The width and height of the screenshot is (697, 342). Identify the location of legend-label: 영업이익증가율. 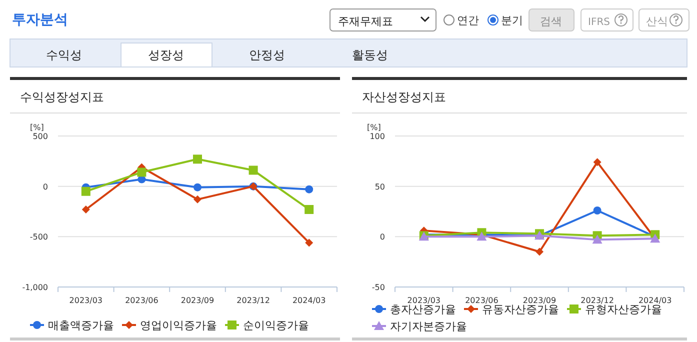
(178, 325).